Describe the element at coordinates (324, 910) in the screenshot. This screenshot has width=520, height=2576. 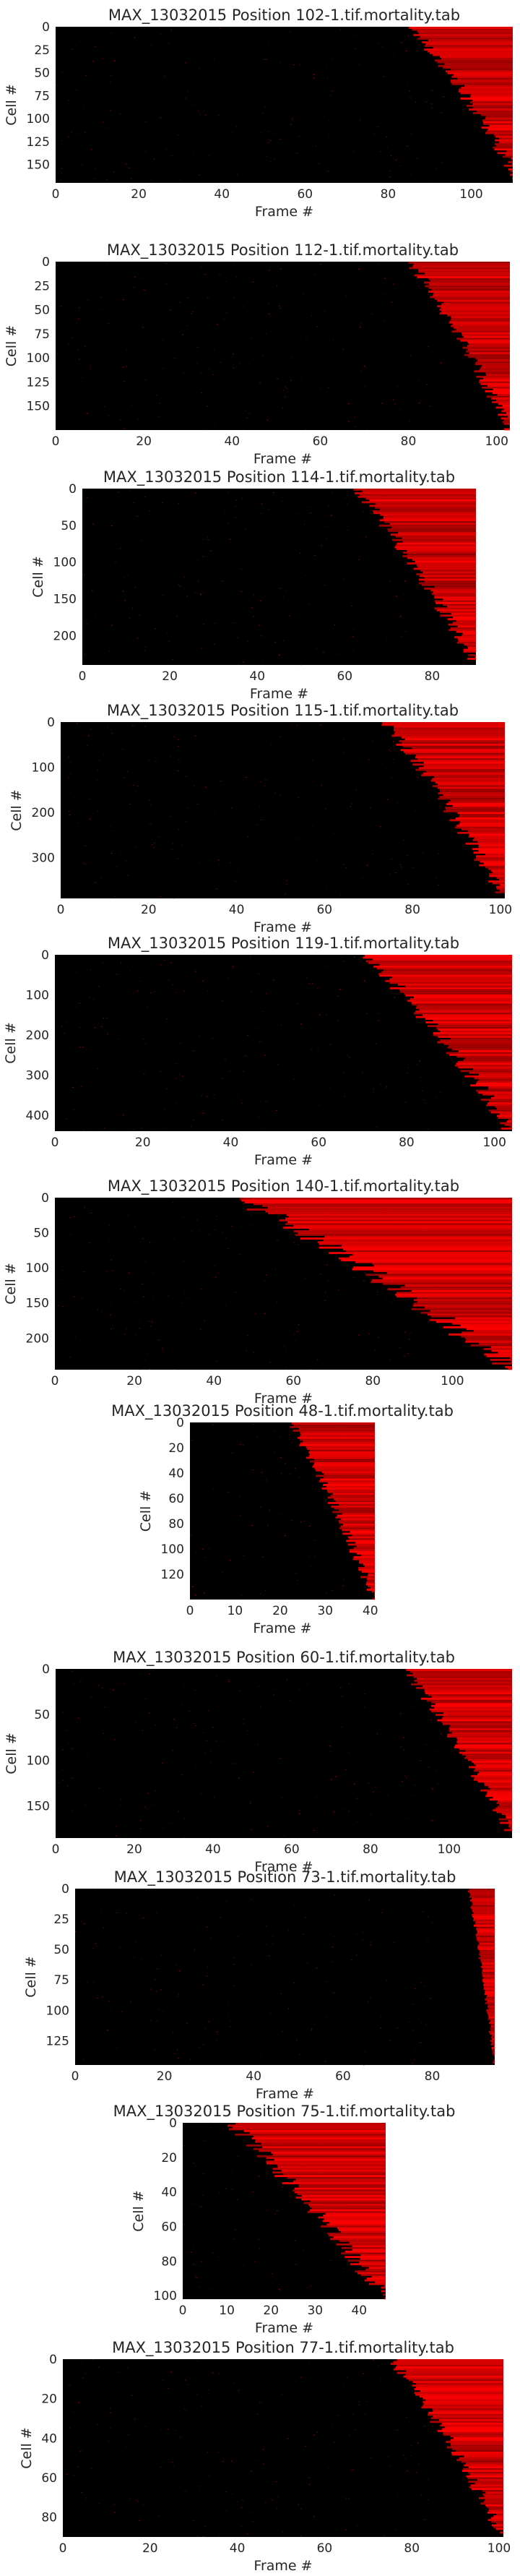
I see `x-tick-label: 60` at that location.